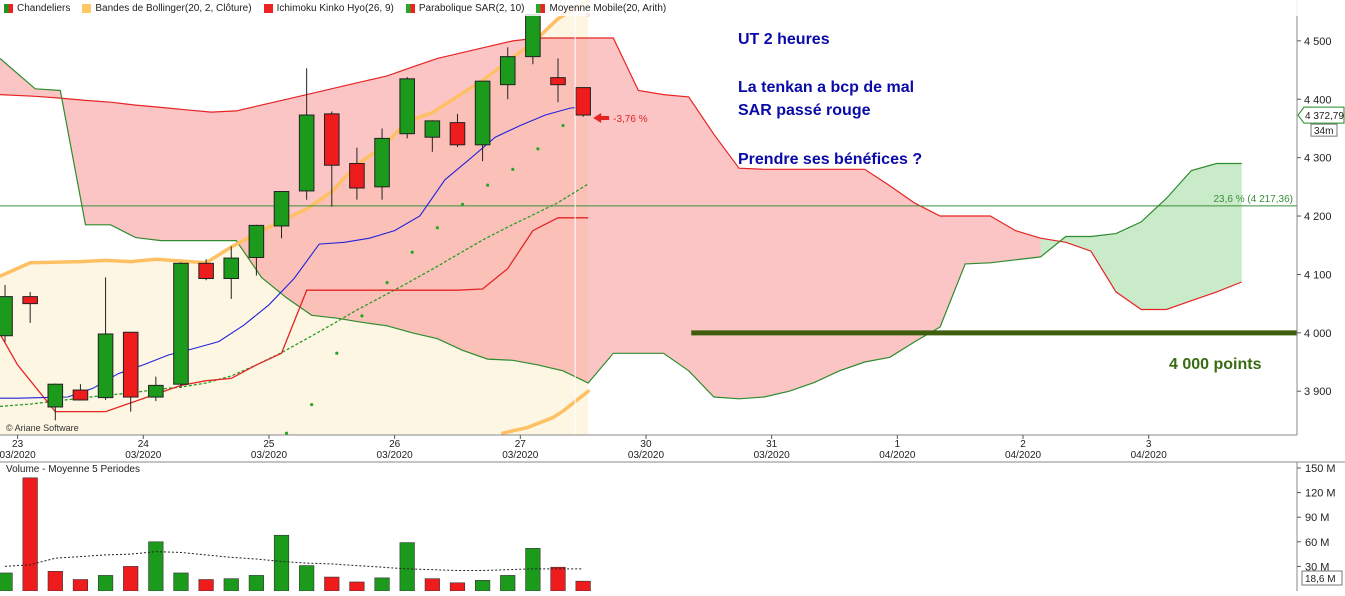 The width and height of the screenshot is (1345, 596). Describe the element at coordinates (294, 561) in the screenshot. I see `volume-moving-average-line` at that location.